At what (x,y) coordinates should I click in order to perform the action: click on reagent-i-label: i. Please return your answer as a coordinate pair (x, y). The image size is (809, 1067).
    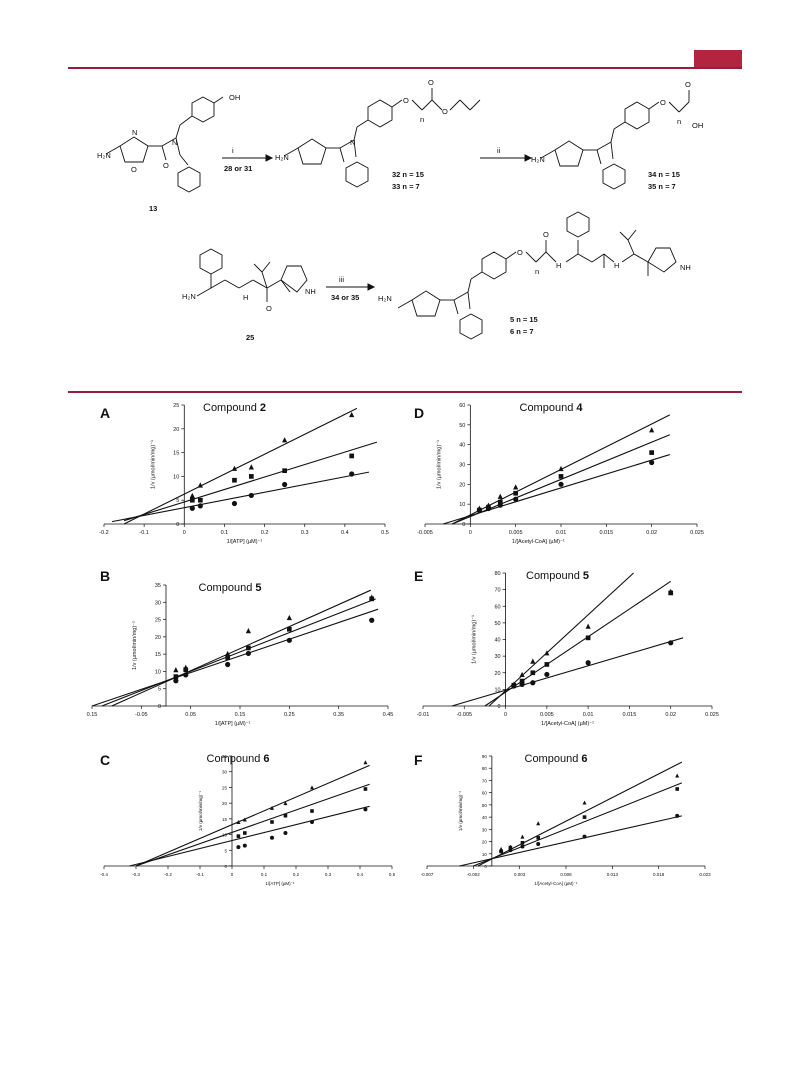
    Looking at the image, I should click on (233, 150).